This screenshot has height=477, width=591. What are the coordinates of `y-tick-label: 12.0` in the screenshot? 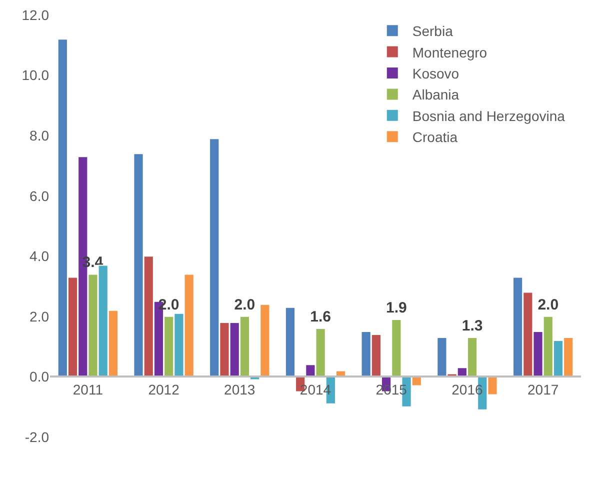 It's located at (36, 14).